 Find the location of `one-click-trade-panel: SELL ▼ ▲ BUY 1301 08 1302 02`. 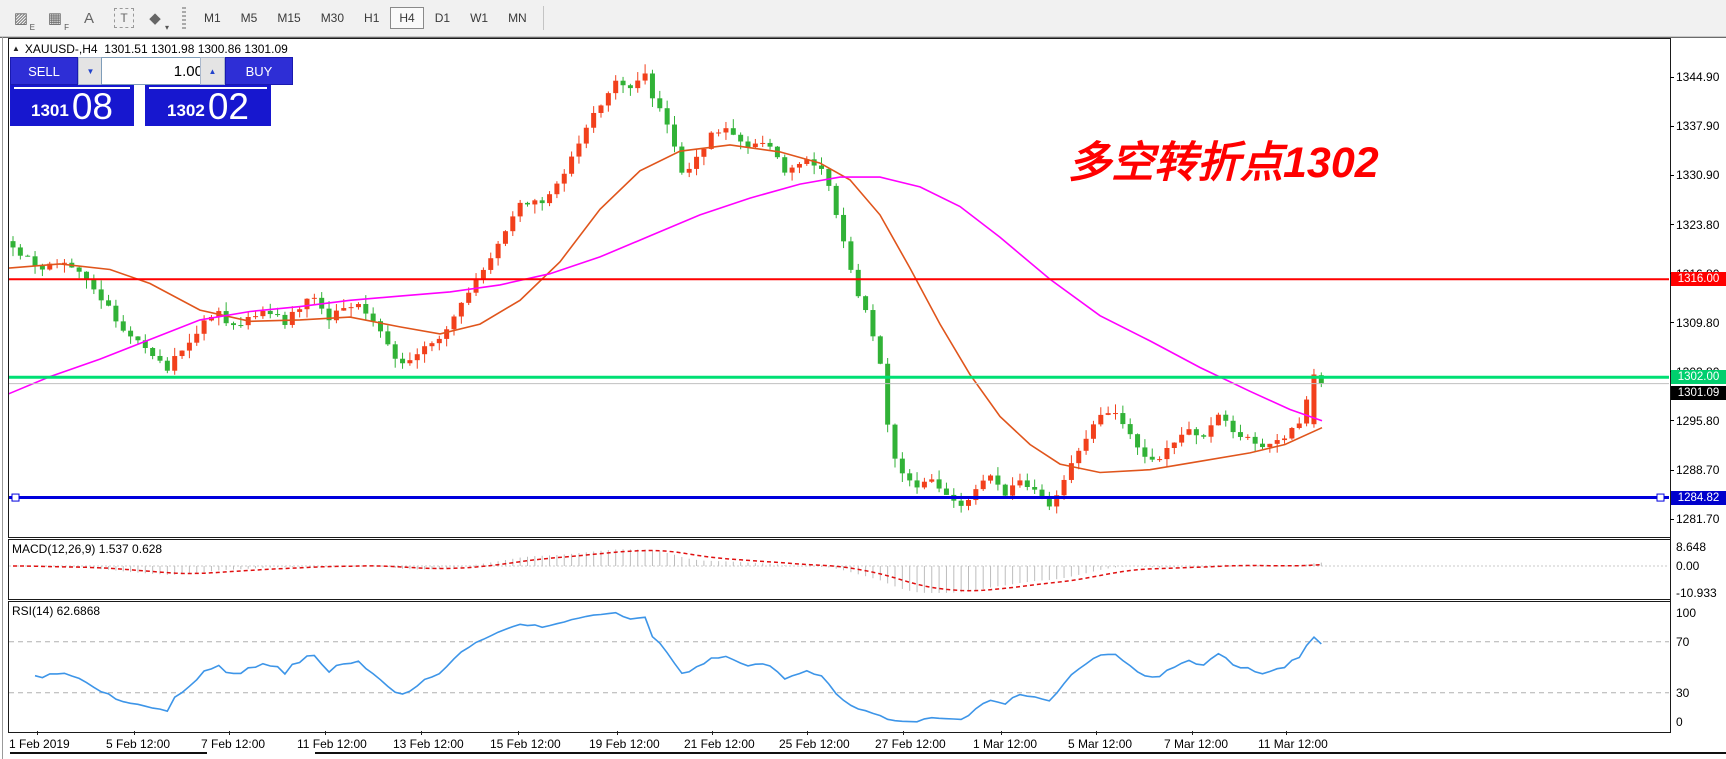

one-click-trade-panel: SELL ▼ ▲ BUY 1301 08 1302 02 is located at coordinates (151, 91).